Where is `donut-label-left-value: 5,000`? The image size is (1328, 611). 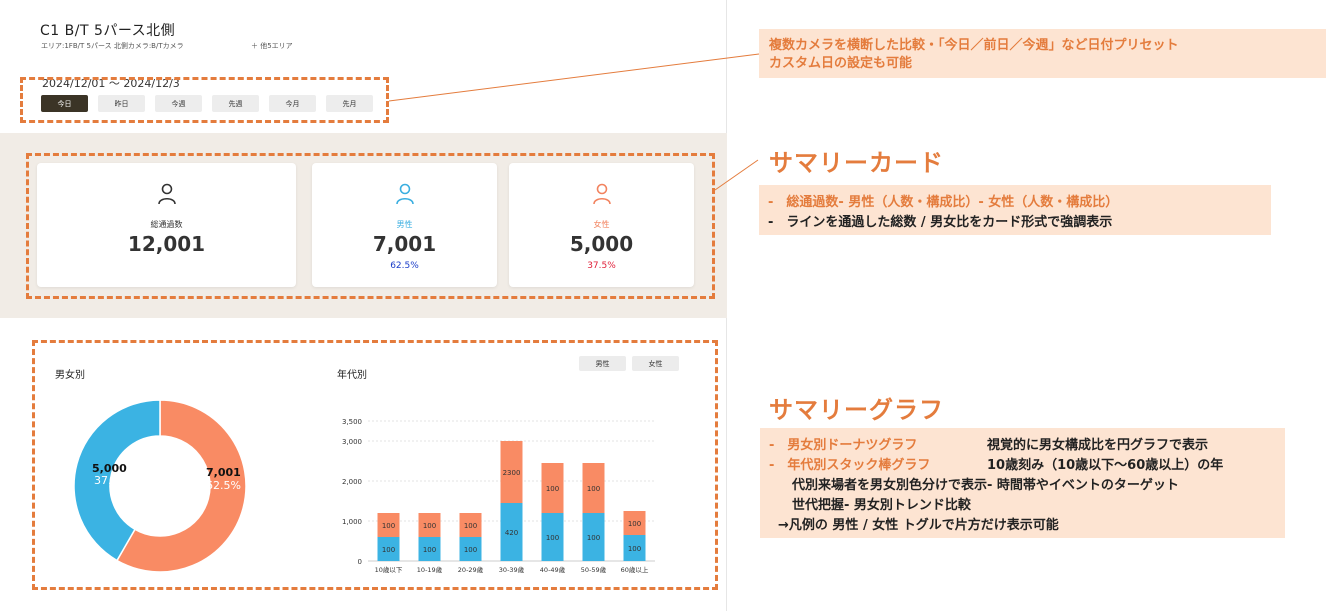
donut-label-left-value: 5,000 is located at coordinates (109, 468).